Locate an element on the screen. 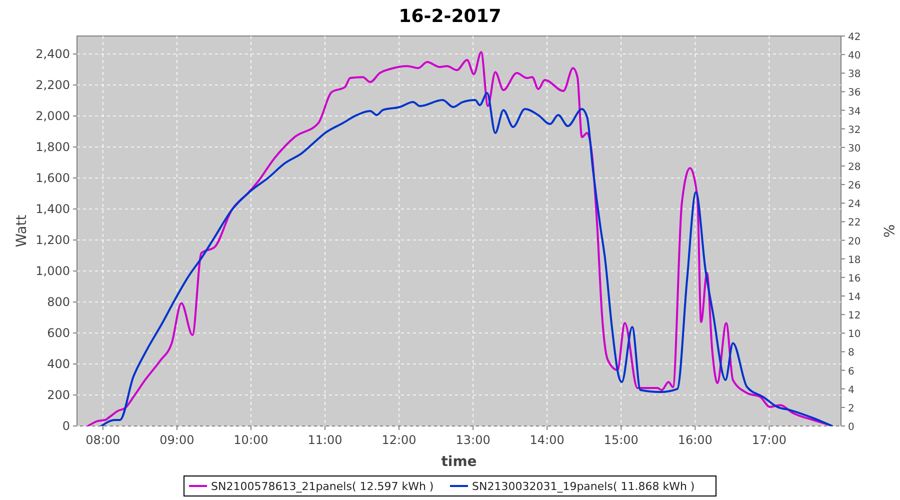  y-tick-label: 1,200 is located at coordinates (53, 239).